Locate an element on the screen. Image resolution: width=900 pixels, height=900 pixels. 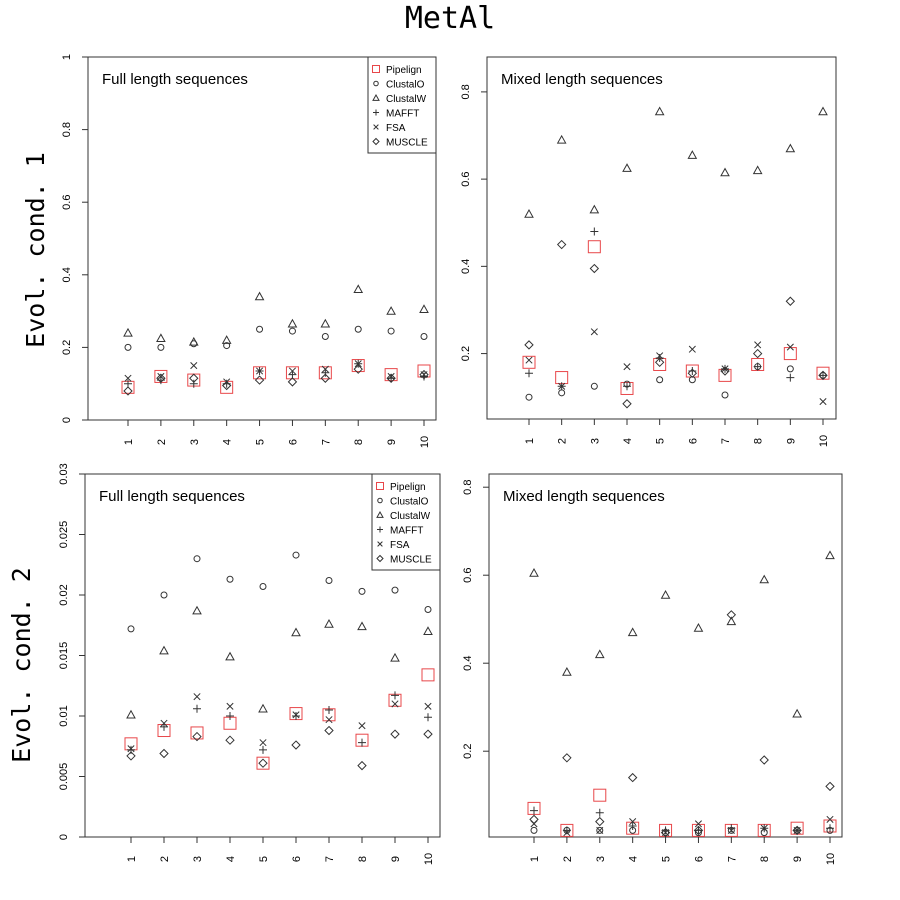
y-tick-label: 0.015 is located at coordinates (64, 656).